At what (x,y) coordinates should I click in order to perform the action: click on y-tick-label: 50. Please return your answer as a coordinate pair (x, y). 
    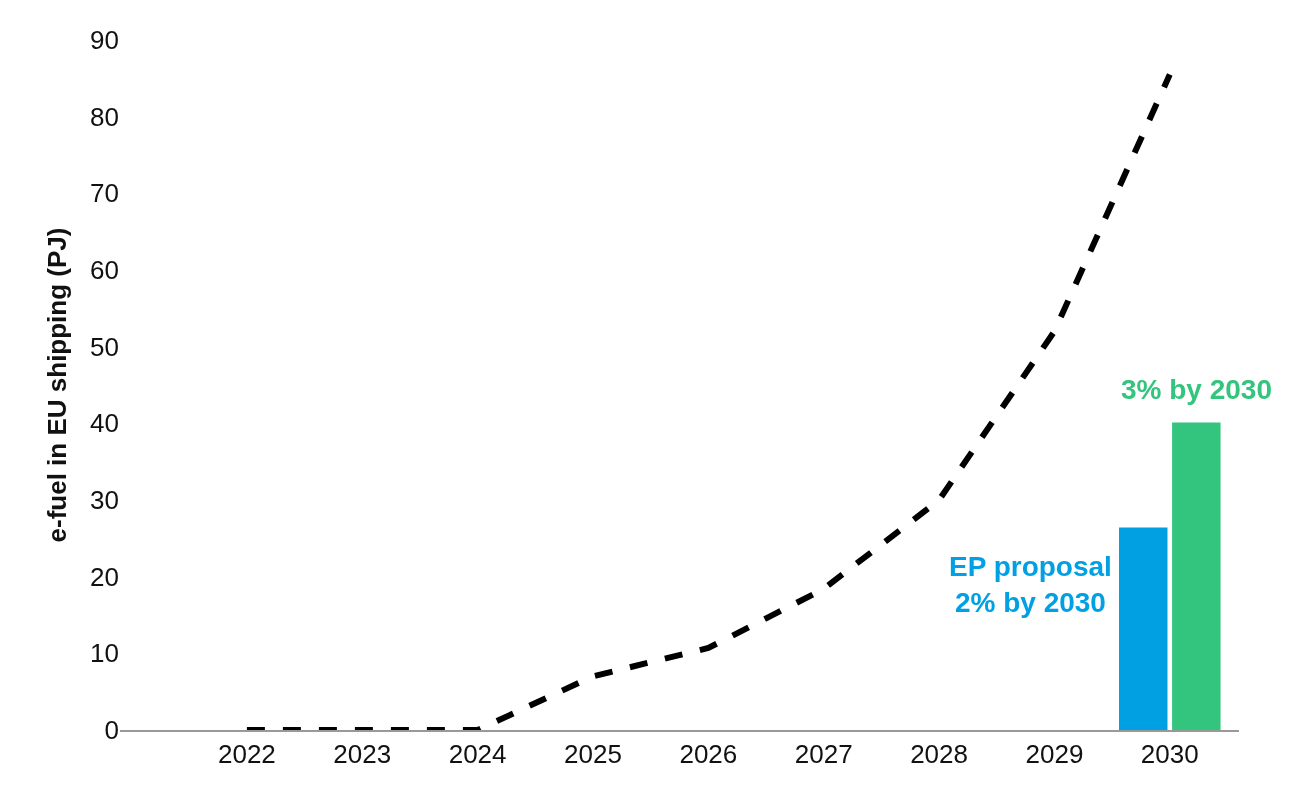
    Looking at the image, I should click on (104, 346).